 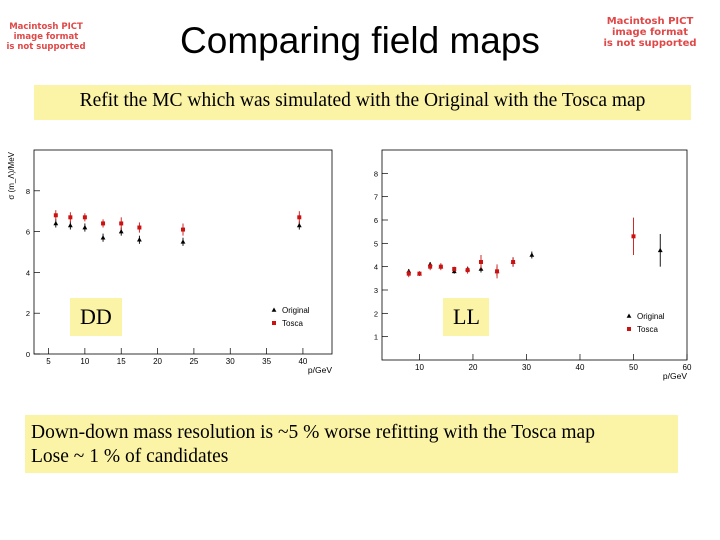 What do you see at coordinates (96, 317) in the screenshot?
I see `chart-tag-dd: DD` at bounding box center [96, 317].